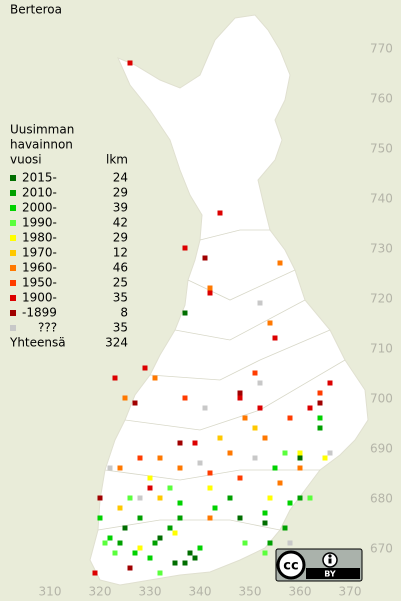 The width and height of the screenshot is (401, 601). What do you see at coordinates (120, 178) in the screenshot?
I see `legend-count: 24` at bounding box center [120, 178].